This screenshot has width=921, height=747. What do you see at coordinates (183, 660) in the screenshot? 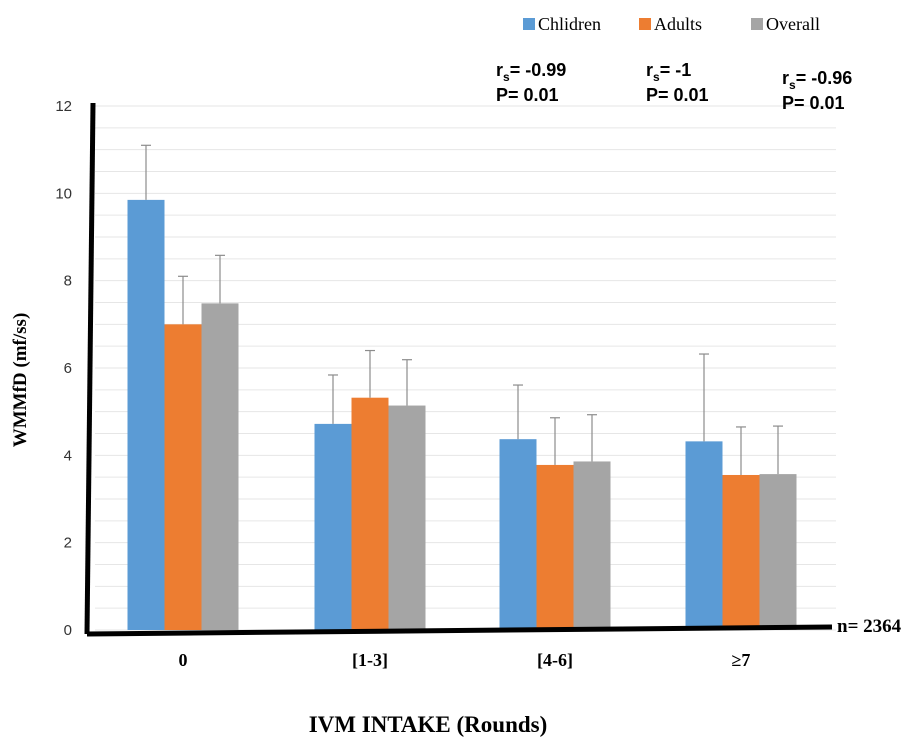
I see `x-tick-label: 0` at bounding box center [183, 660].